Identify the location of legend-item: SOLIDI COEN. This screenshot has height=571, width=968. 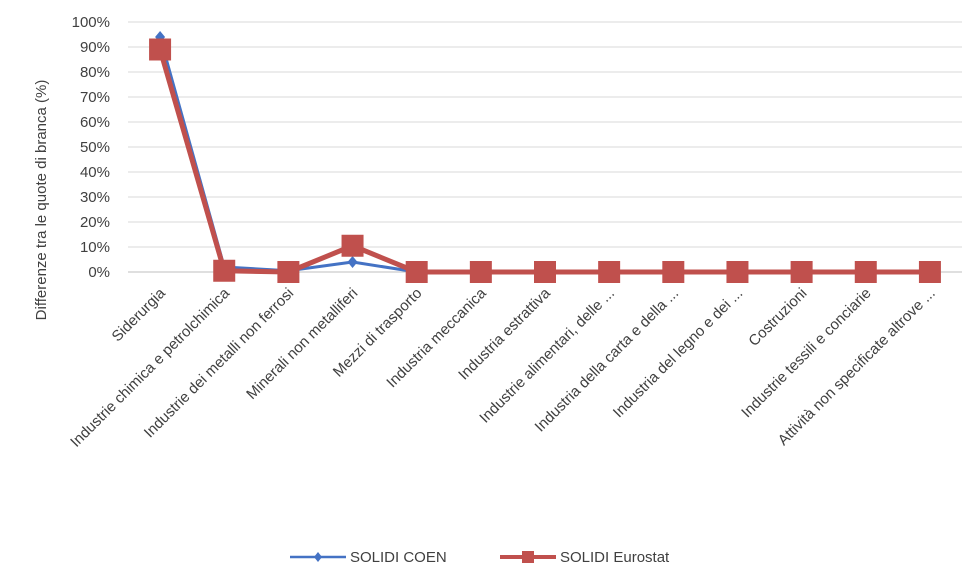
(368, 557).